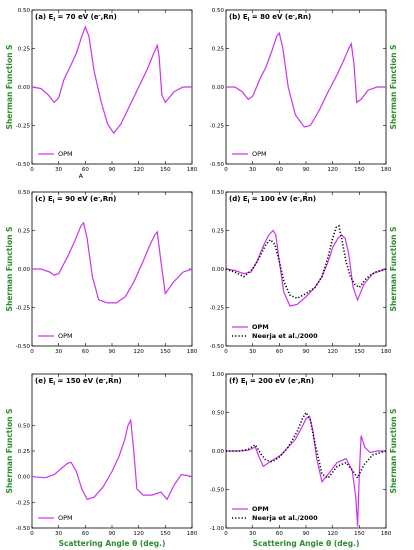 Image resolution: width=414 pixels, height=550 pixels. Describe the element at coordinates (78, 382) in the screenshot. I see `panel-title: (e) Ei = 150 eV (e-,Rn)` at that location.